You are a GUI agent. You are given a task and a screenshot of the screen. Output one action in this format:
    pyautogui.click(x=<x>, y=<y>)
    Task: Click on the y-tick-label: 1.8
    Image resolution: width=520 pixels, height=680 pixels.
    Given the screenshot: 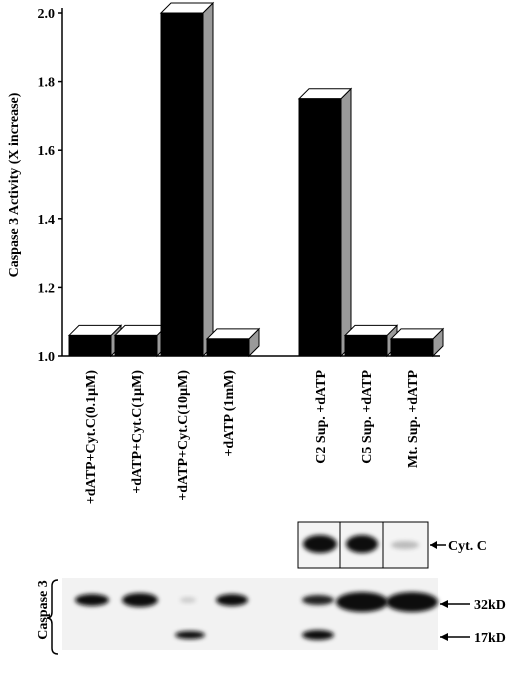 What is the action you would take?
    pyautogui.click(x=47, y=83)
    